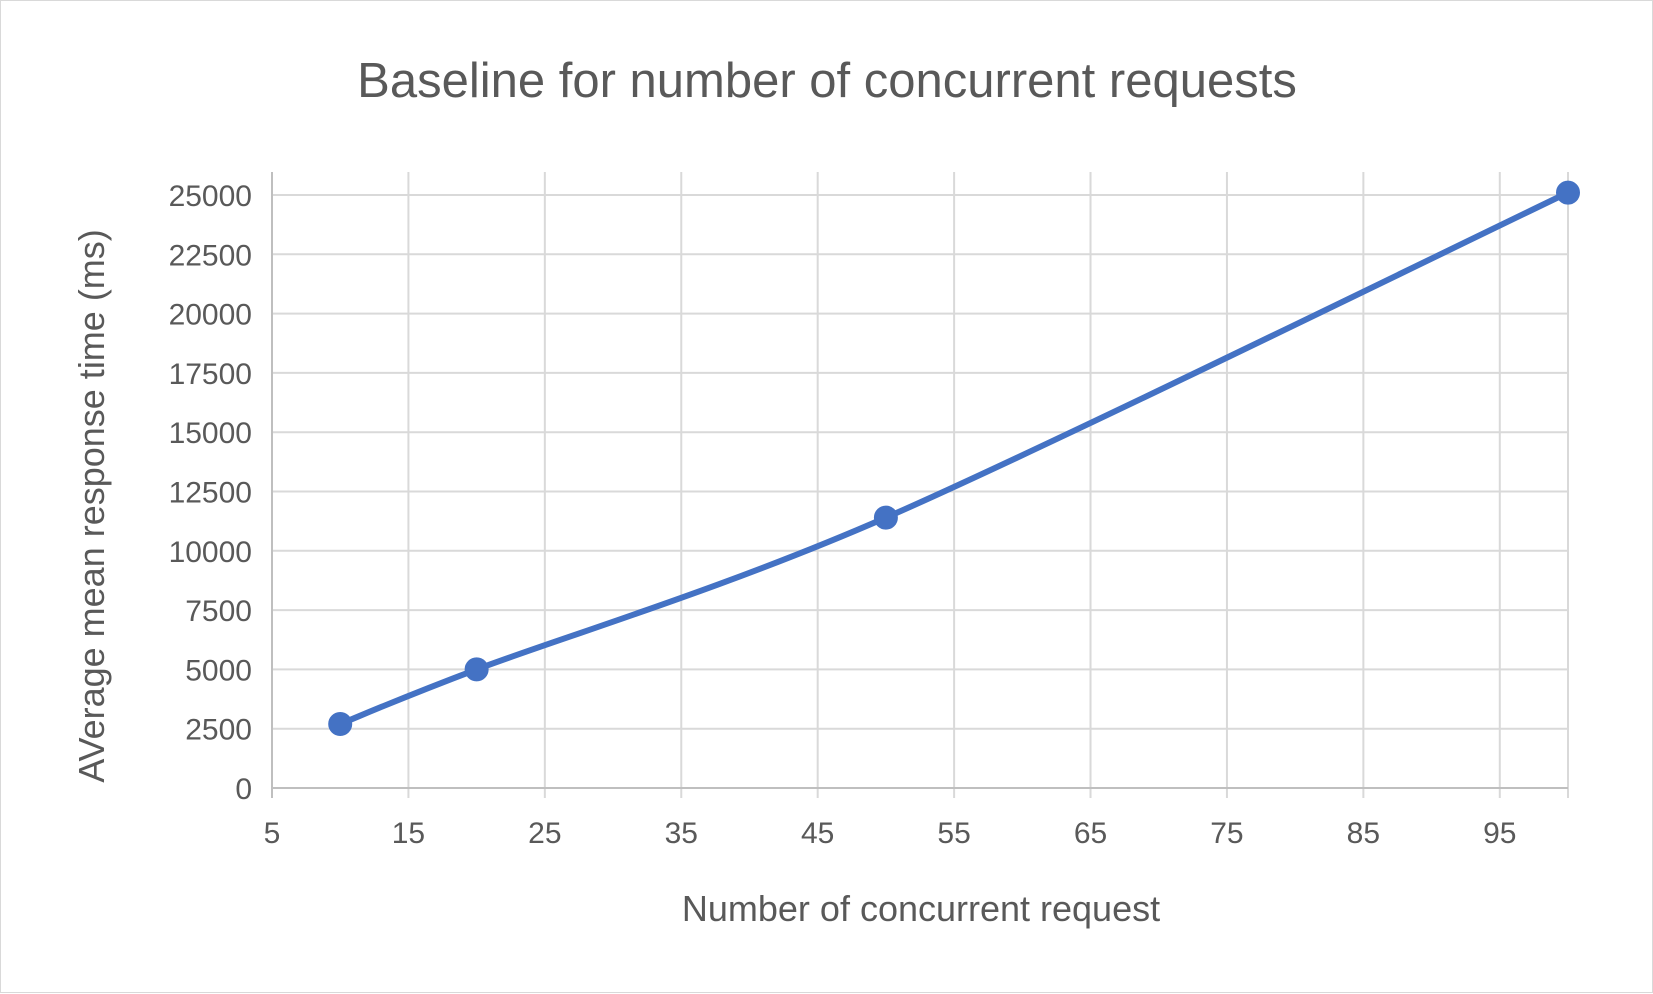 The image size is (1653, 994). Describe the element at coordinates (218, 670) in the screenshot. I see `y-tick-label: 5000` at that location.